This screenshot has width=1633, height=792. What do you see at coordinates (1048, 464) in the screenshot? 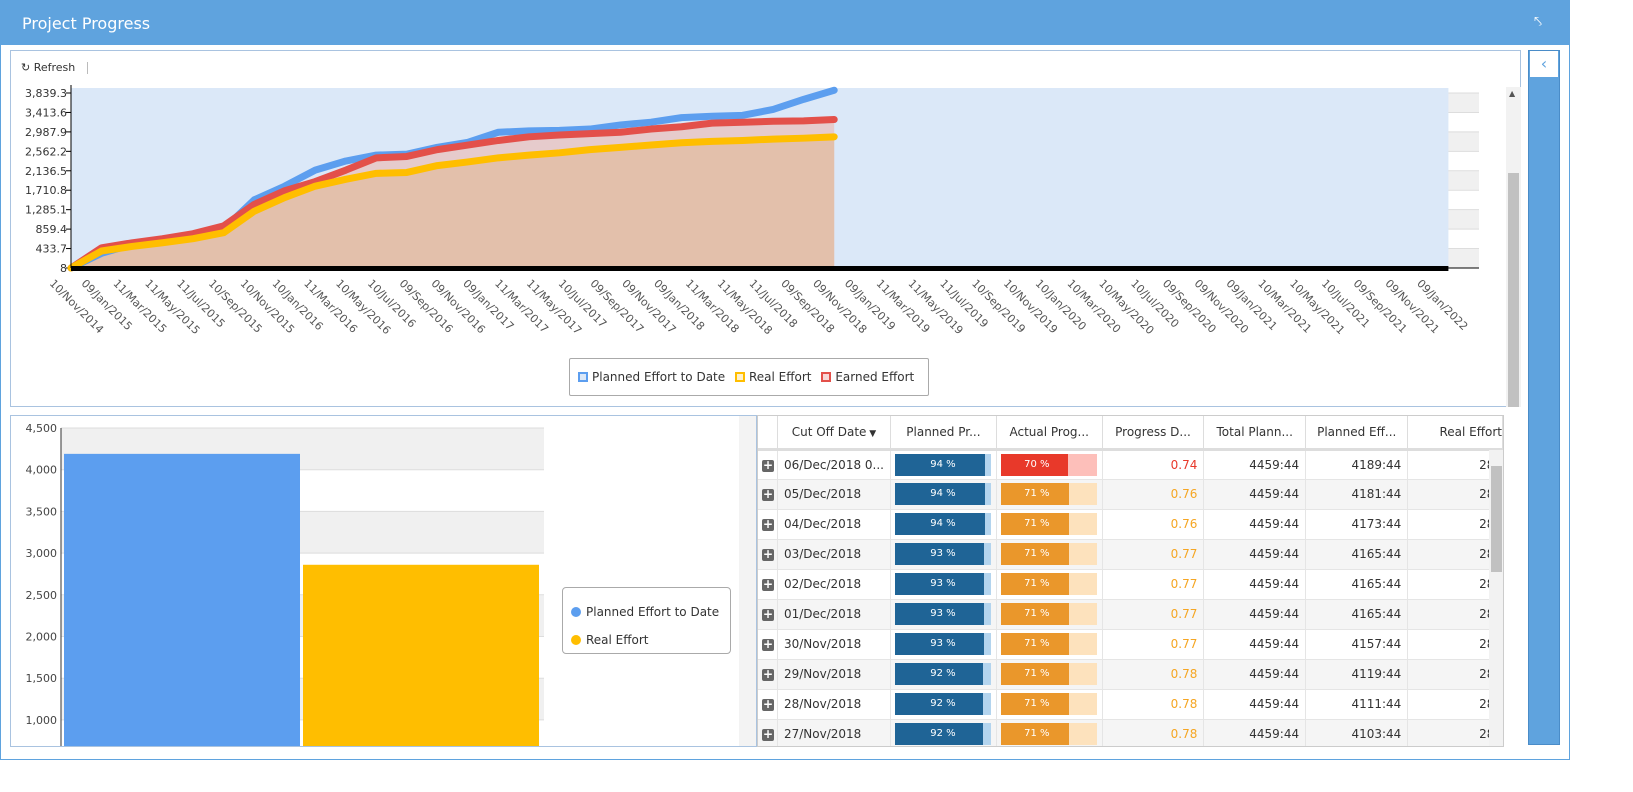
I see `actual-progress-bar: 70 %` at bounding box center [1048, 464].